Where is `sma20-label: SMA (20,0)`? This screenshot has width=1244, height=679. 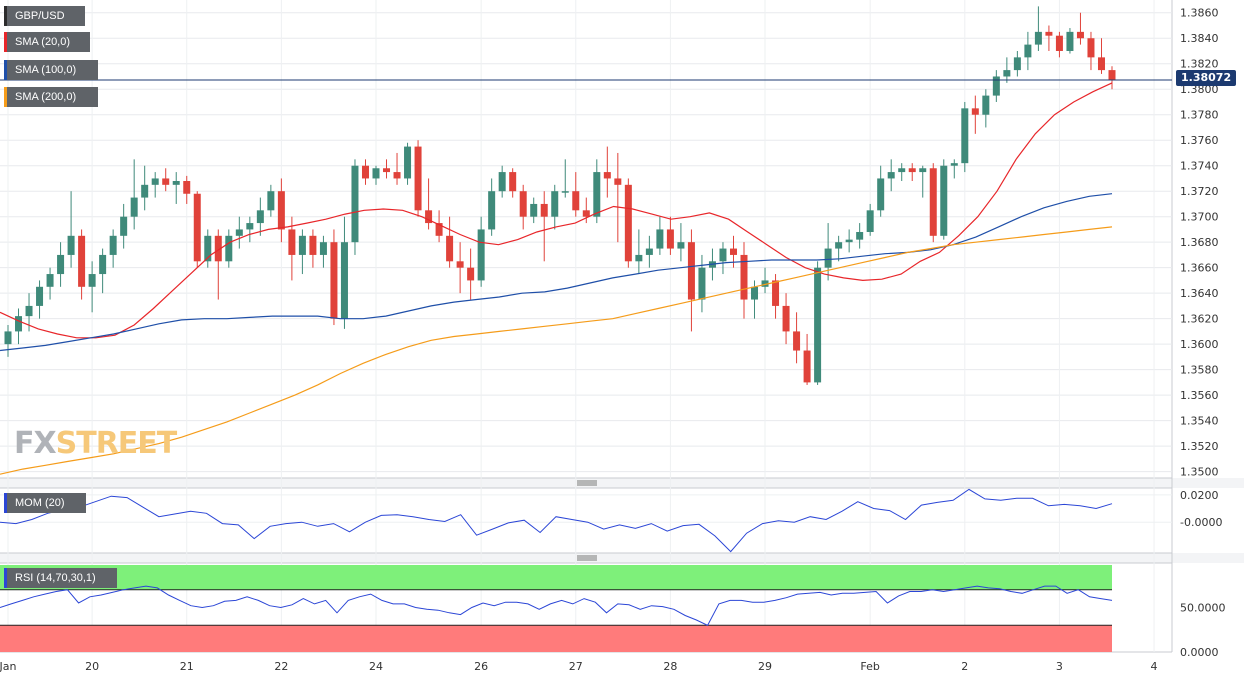 sma20-label: SMA (20,0) is located at coordinates (47, 42).